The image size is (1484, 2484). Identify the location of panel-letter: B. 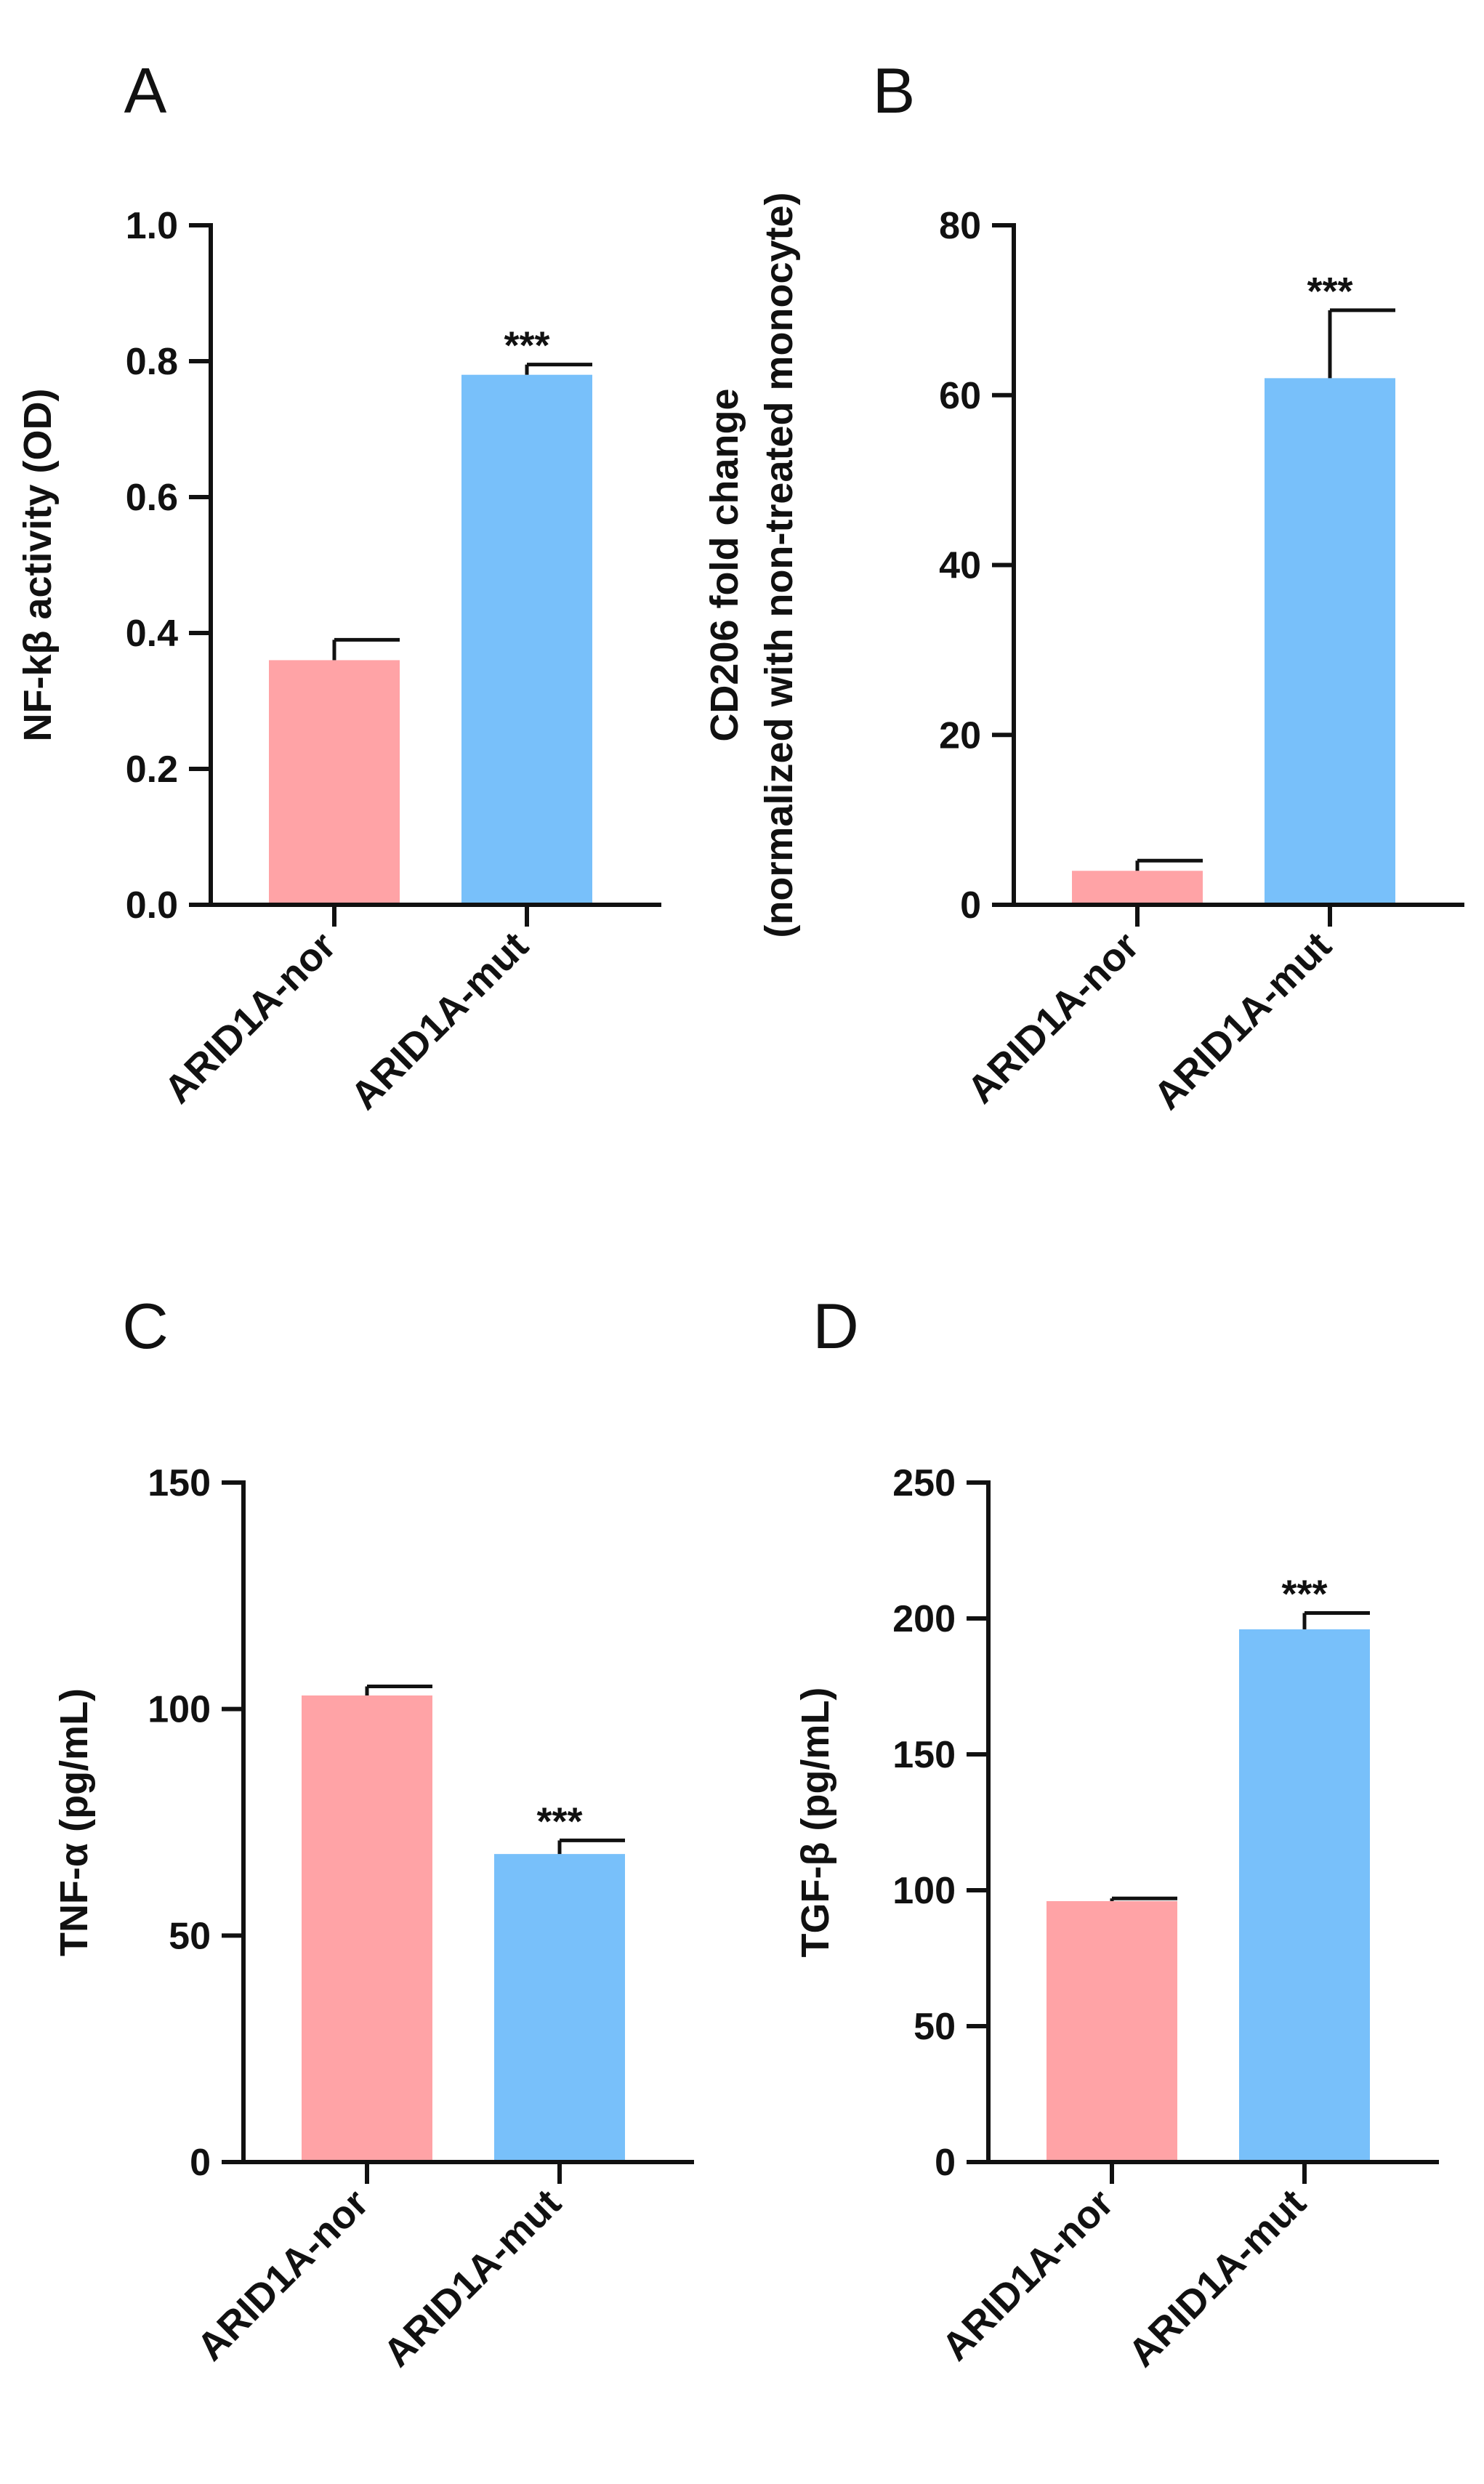
(894, 90).